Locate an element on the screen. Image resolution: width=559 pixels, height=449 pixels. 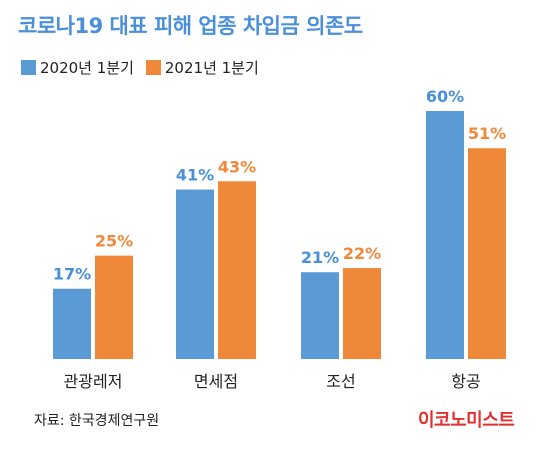
category-label-1: 관광레저 is located at coordinates (93, 381).